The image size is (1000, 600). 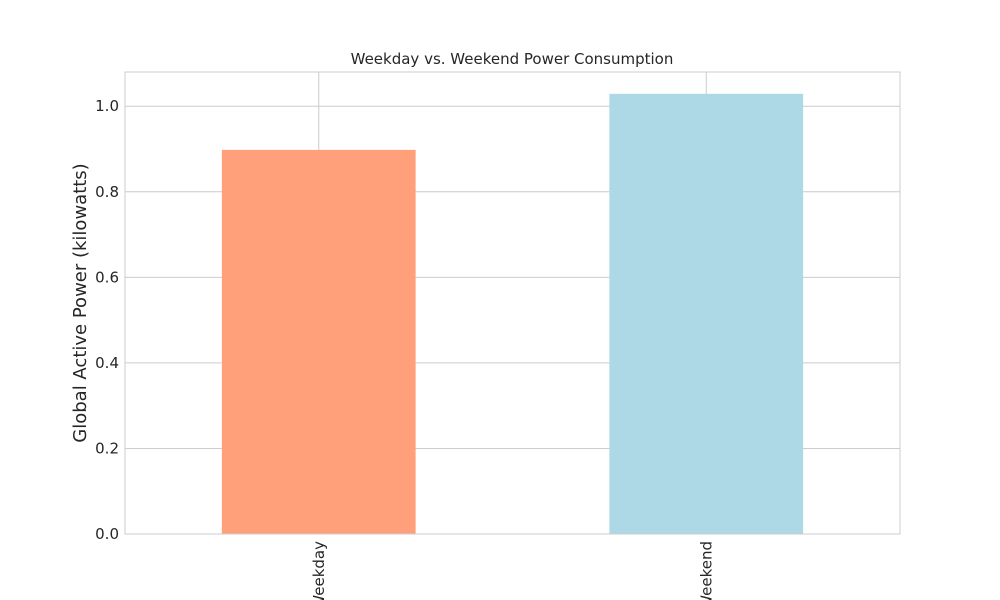 I want to click on bar-weekday, so click(x=318, y=341).